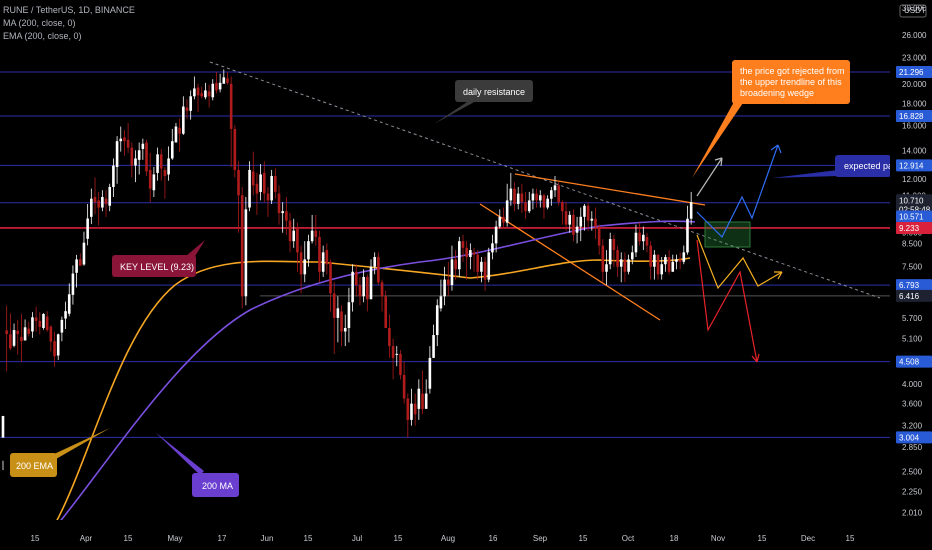 This screenshot has width=932, height=550. I want to click on currency-box, so click(913, 11).